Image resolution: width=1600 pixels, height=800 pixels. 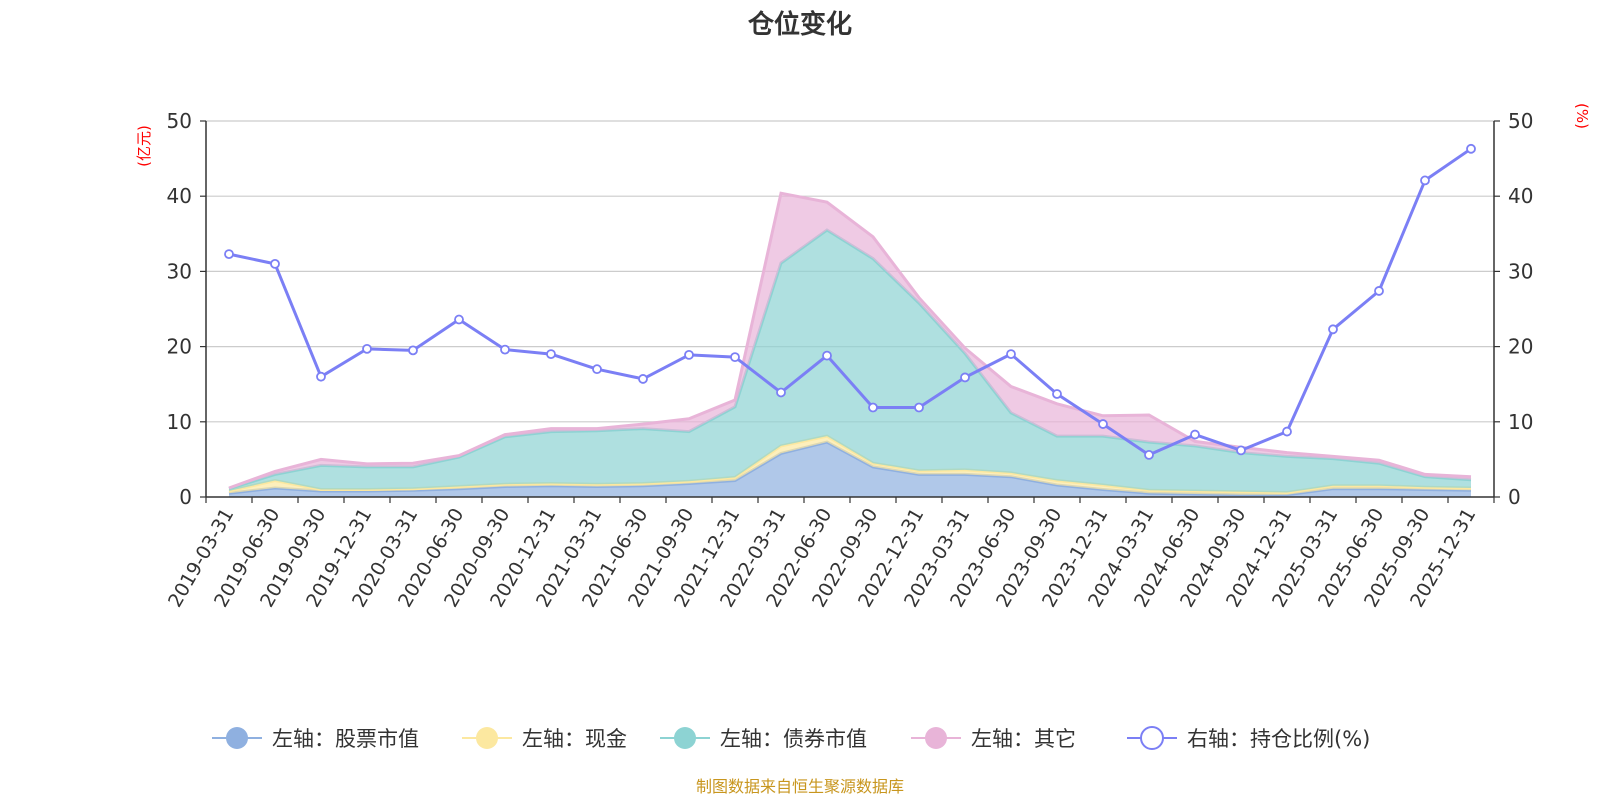 I want to click on left-ytick-label: 0, so click(x=185, y=497).